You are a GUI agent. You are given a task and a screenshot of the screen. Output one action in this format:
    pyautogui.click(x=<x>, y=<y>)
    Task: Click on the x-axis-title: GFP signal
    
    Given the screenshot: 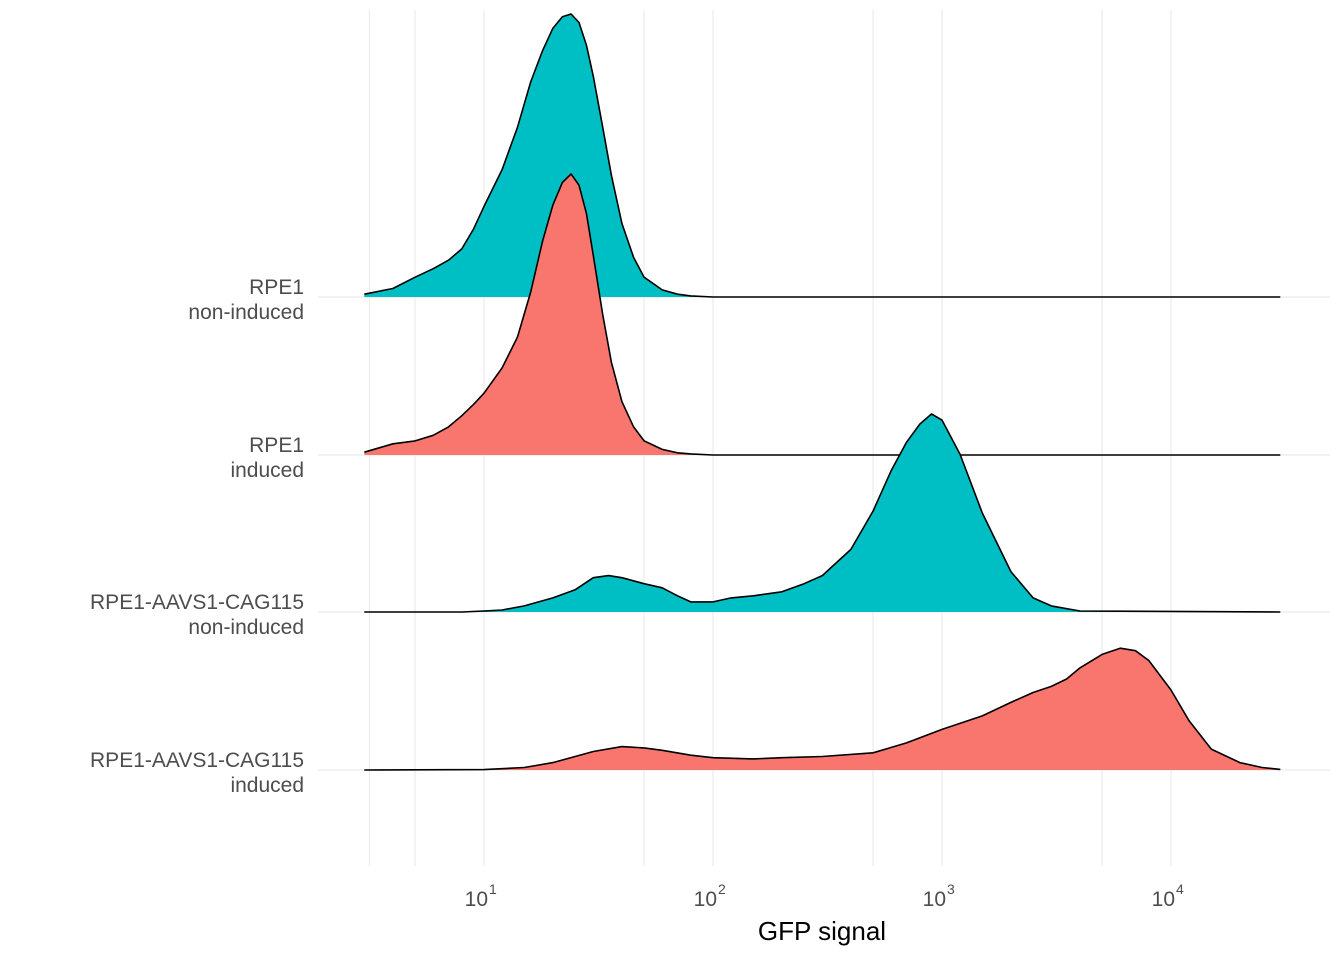 What is the action you would take?
    pyautogui.click(x=822, y=931)
    